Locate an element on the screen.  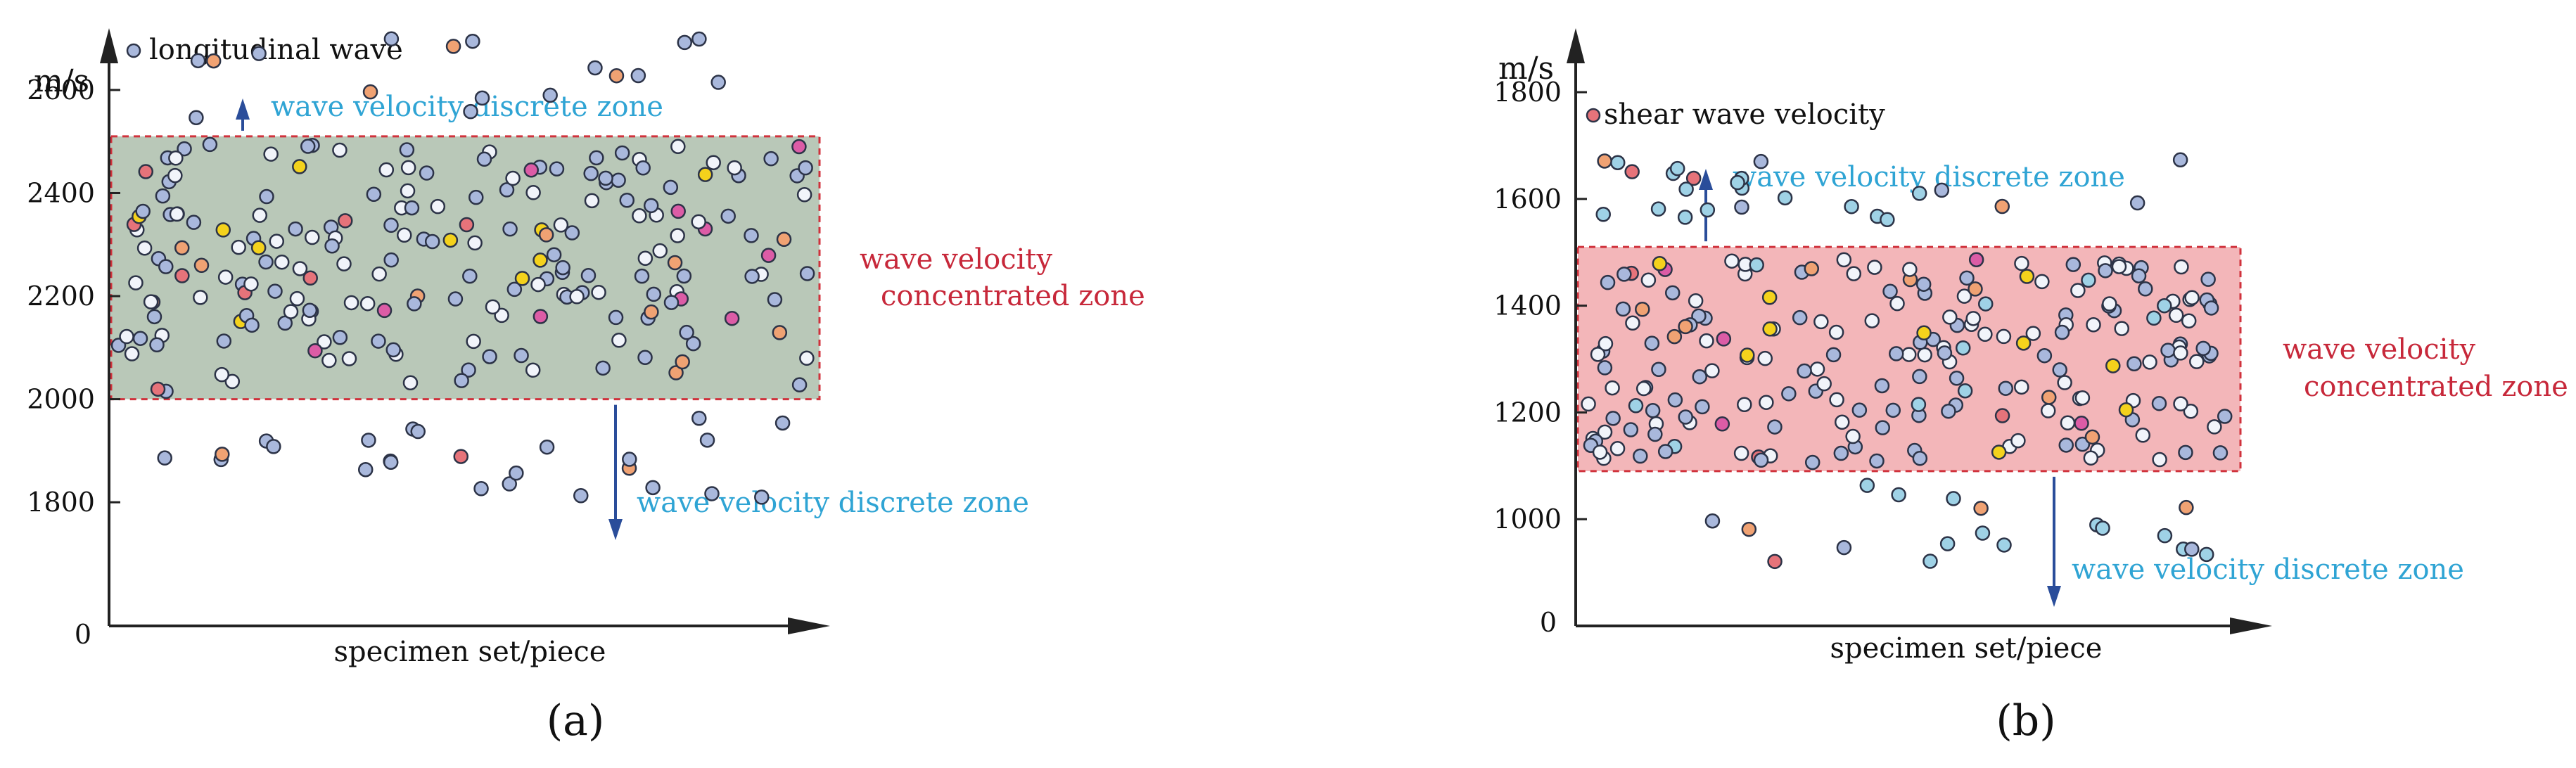
x-axis-label: specimen set/piece is located at coordinates (1966, 648).